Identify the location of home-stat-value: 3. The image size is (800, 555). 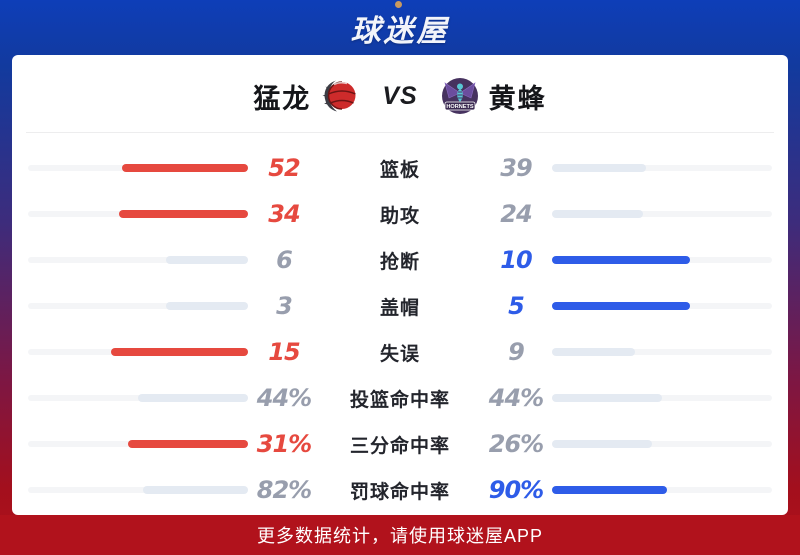
(284, 306).